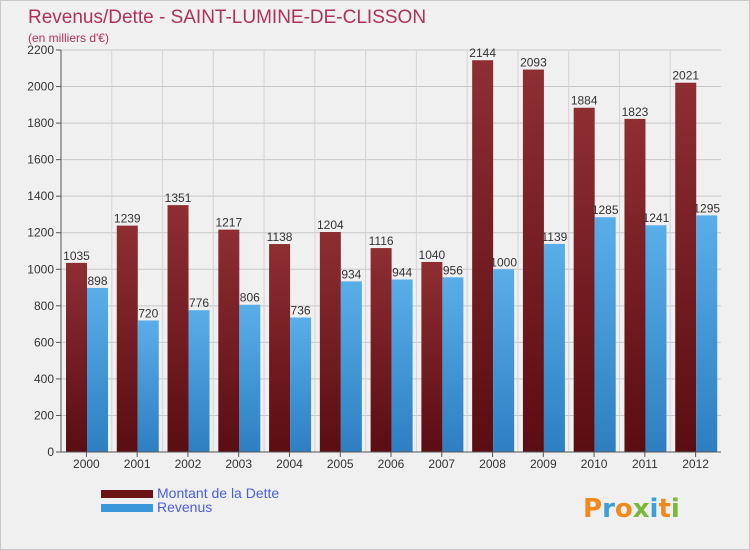 This screenshot has height=550, width=750. Describe the element at coordinates (402, 273) in the screenshot. I see `data-label-revenue: 944` at that location.